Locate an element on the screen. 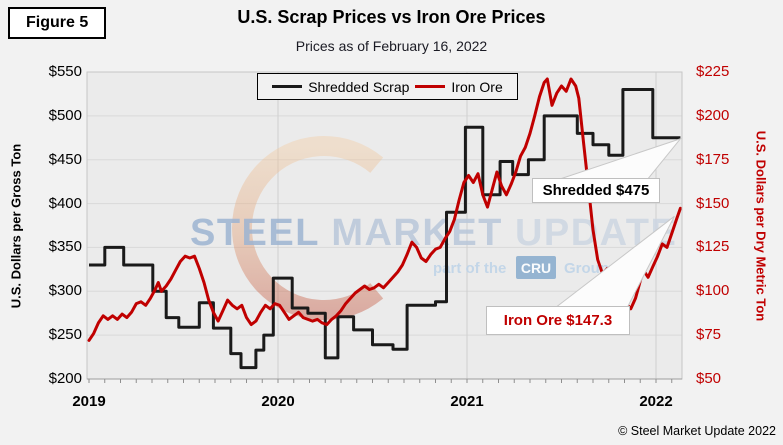 The width and height of the screenshot is (783, 445). legend-label-shredded-scrap: Shredded Scrap is located at coordinates (359, 86).